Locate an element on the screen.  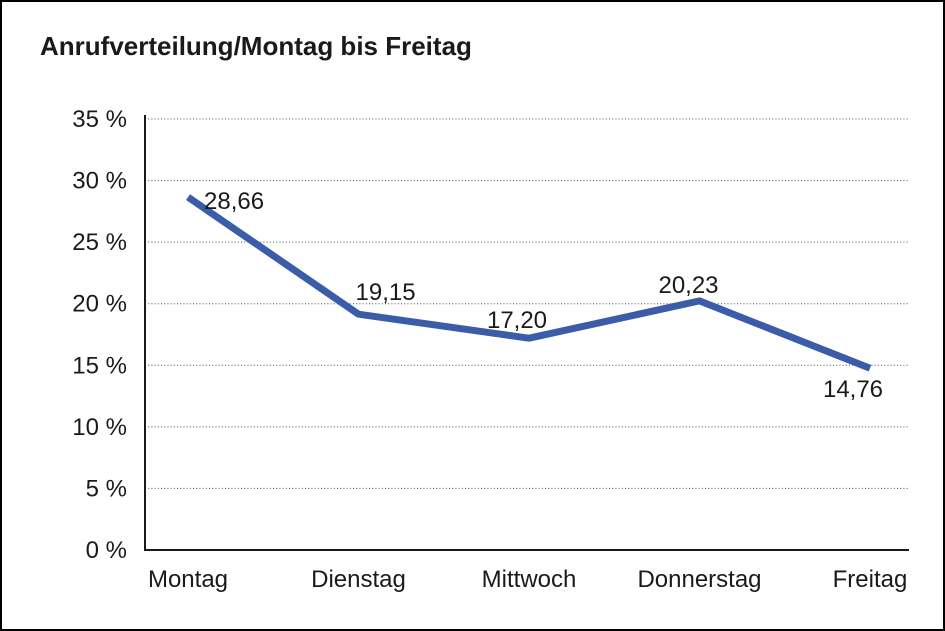
x-axis-category-label: Donnerstag is located at coordinates (699, 579).